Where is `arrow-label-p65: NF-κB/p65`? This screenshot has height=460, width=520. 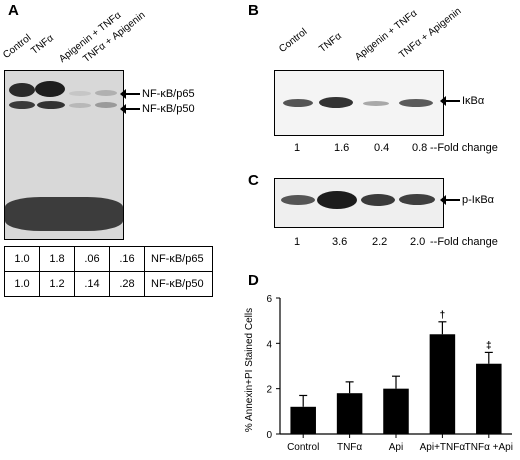
arrow-label-p65: NF-κB/p65 is located at coordinates (157, 94).